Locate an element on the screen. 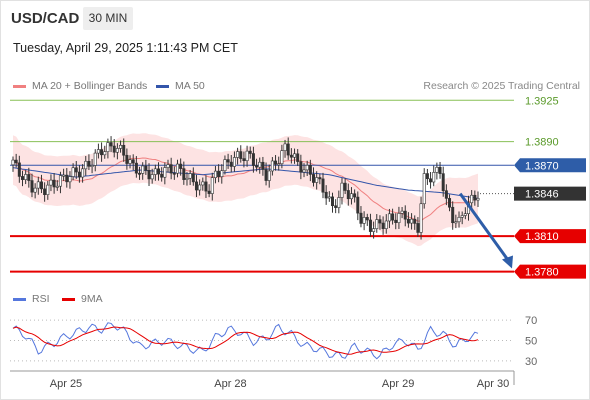 The width and height of the screenshot is (590, 400). ma20-line is located at coordinates (245, 189).